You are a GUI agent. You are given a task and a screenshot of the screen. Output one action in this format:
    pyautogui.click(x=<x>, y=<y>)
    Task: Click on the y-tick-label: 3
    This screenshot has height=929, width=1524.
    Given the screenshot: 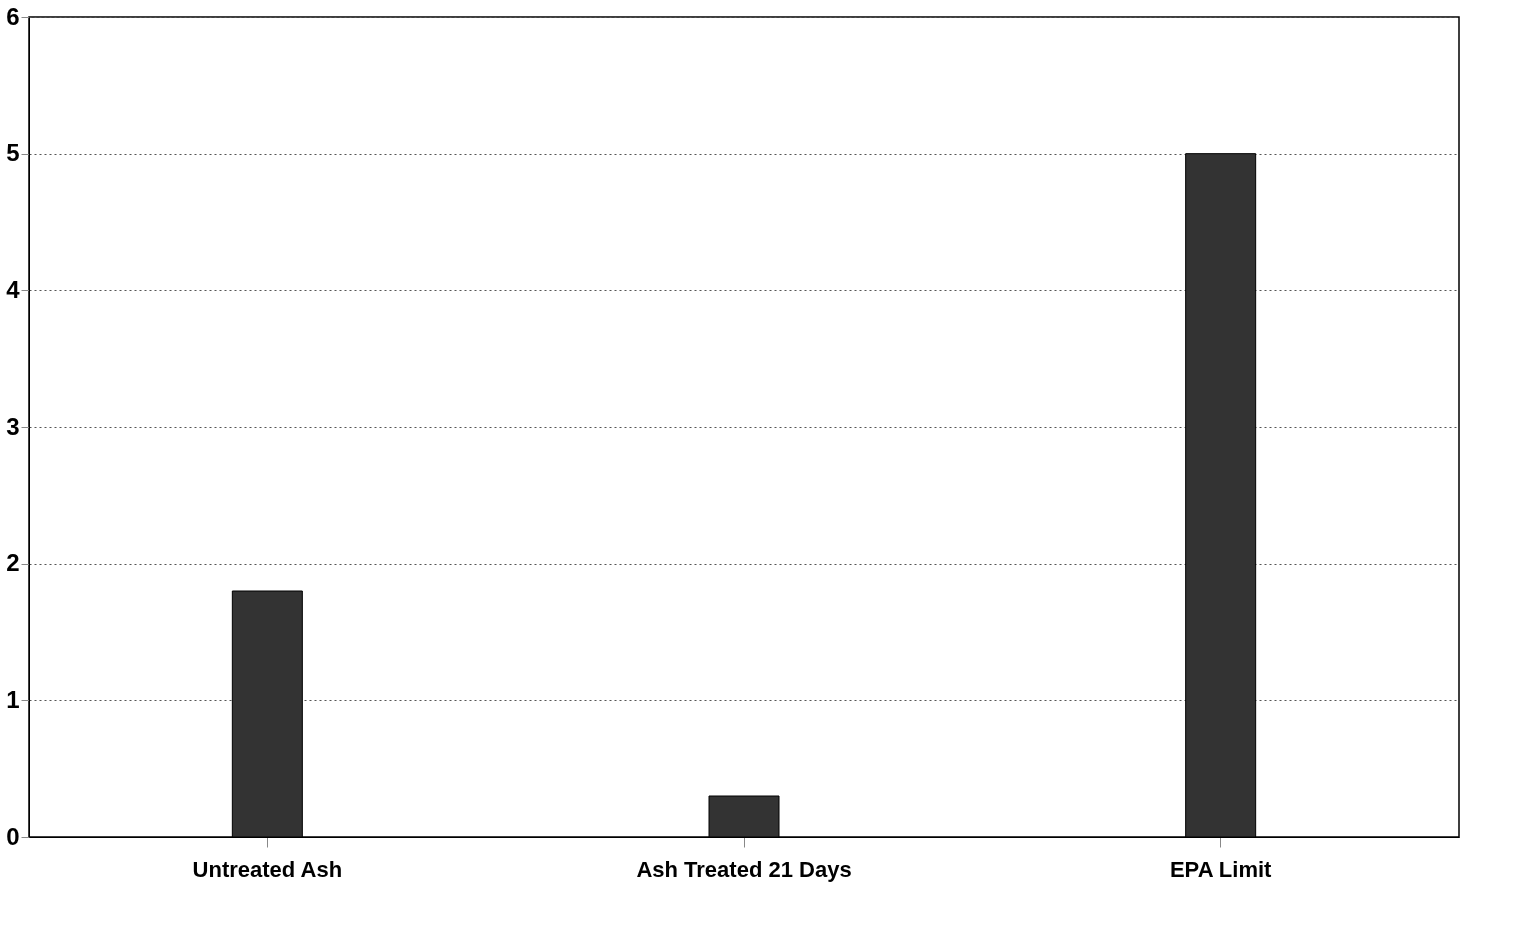 What is the action you would take?
    pyautogui.click(x=13, y=426)
    